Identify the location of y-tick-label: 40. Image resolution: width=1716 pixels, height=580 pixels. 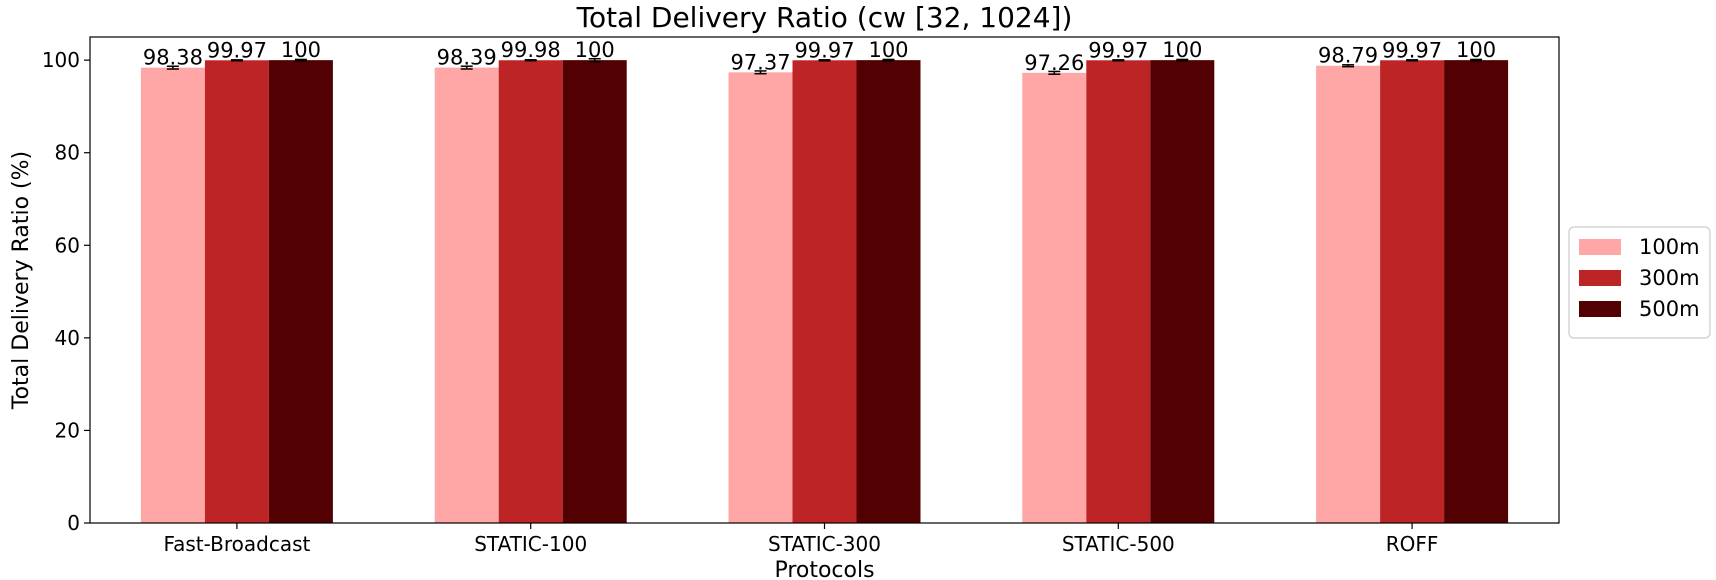
(67, 338).